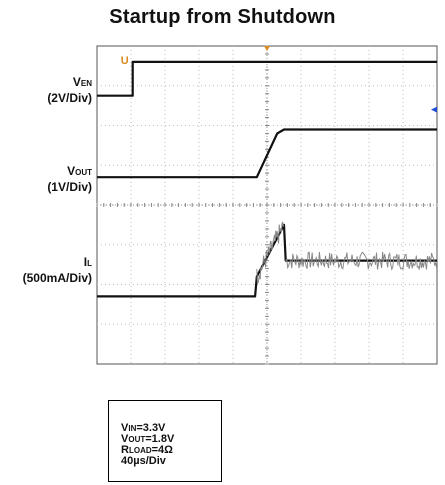 The width and height of the screenshot is (445, 485). What do you see at coordinates (270, 253) in the screenshot?
I see `il-ramp-ripple` at bounding box center [270, 253].